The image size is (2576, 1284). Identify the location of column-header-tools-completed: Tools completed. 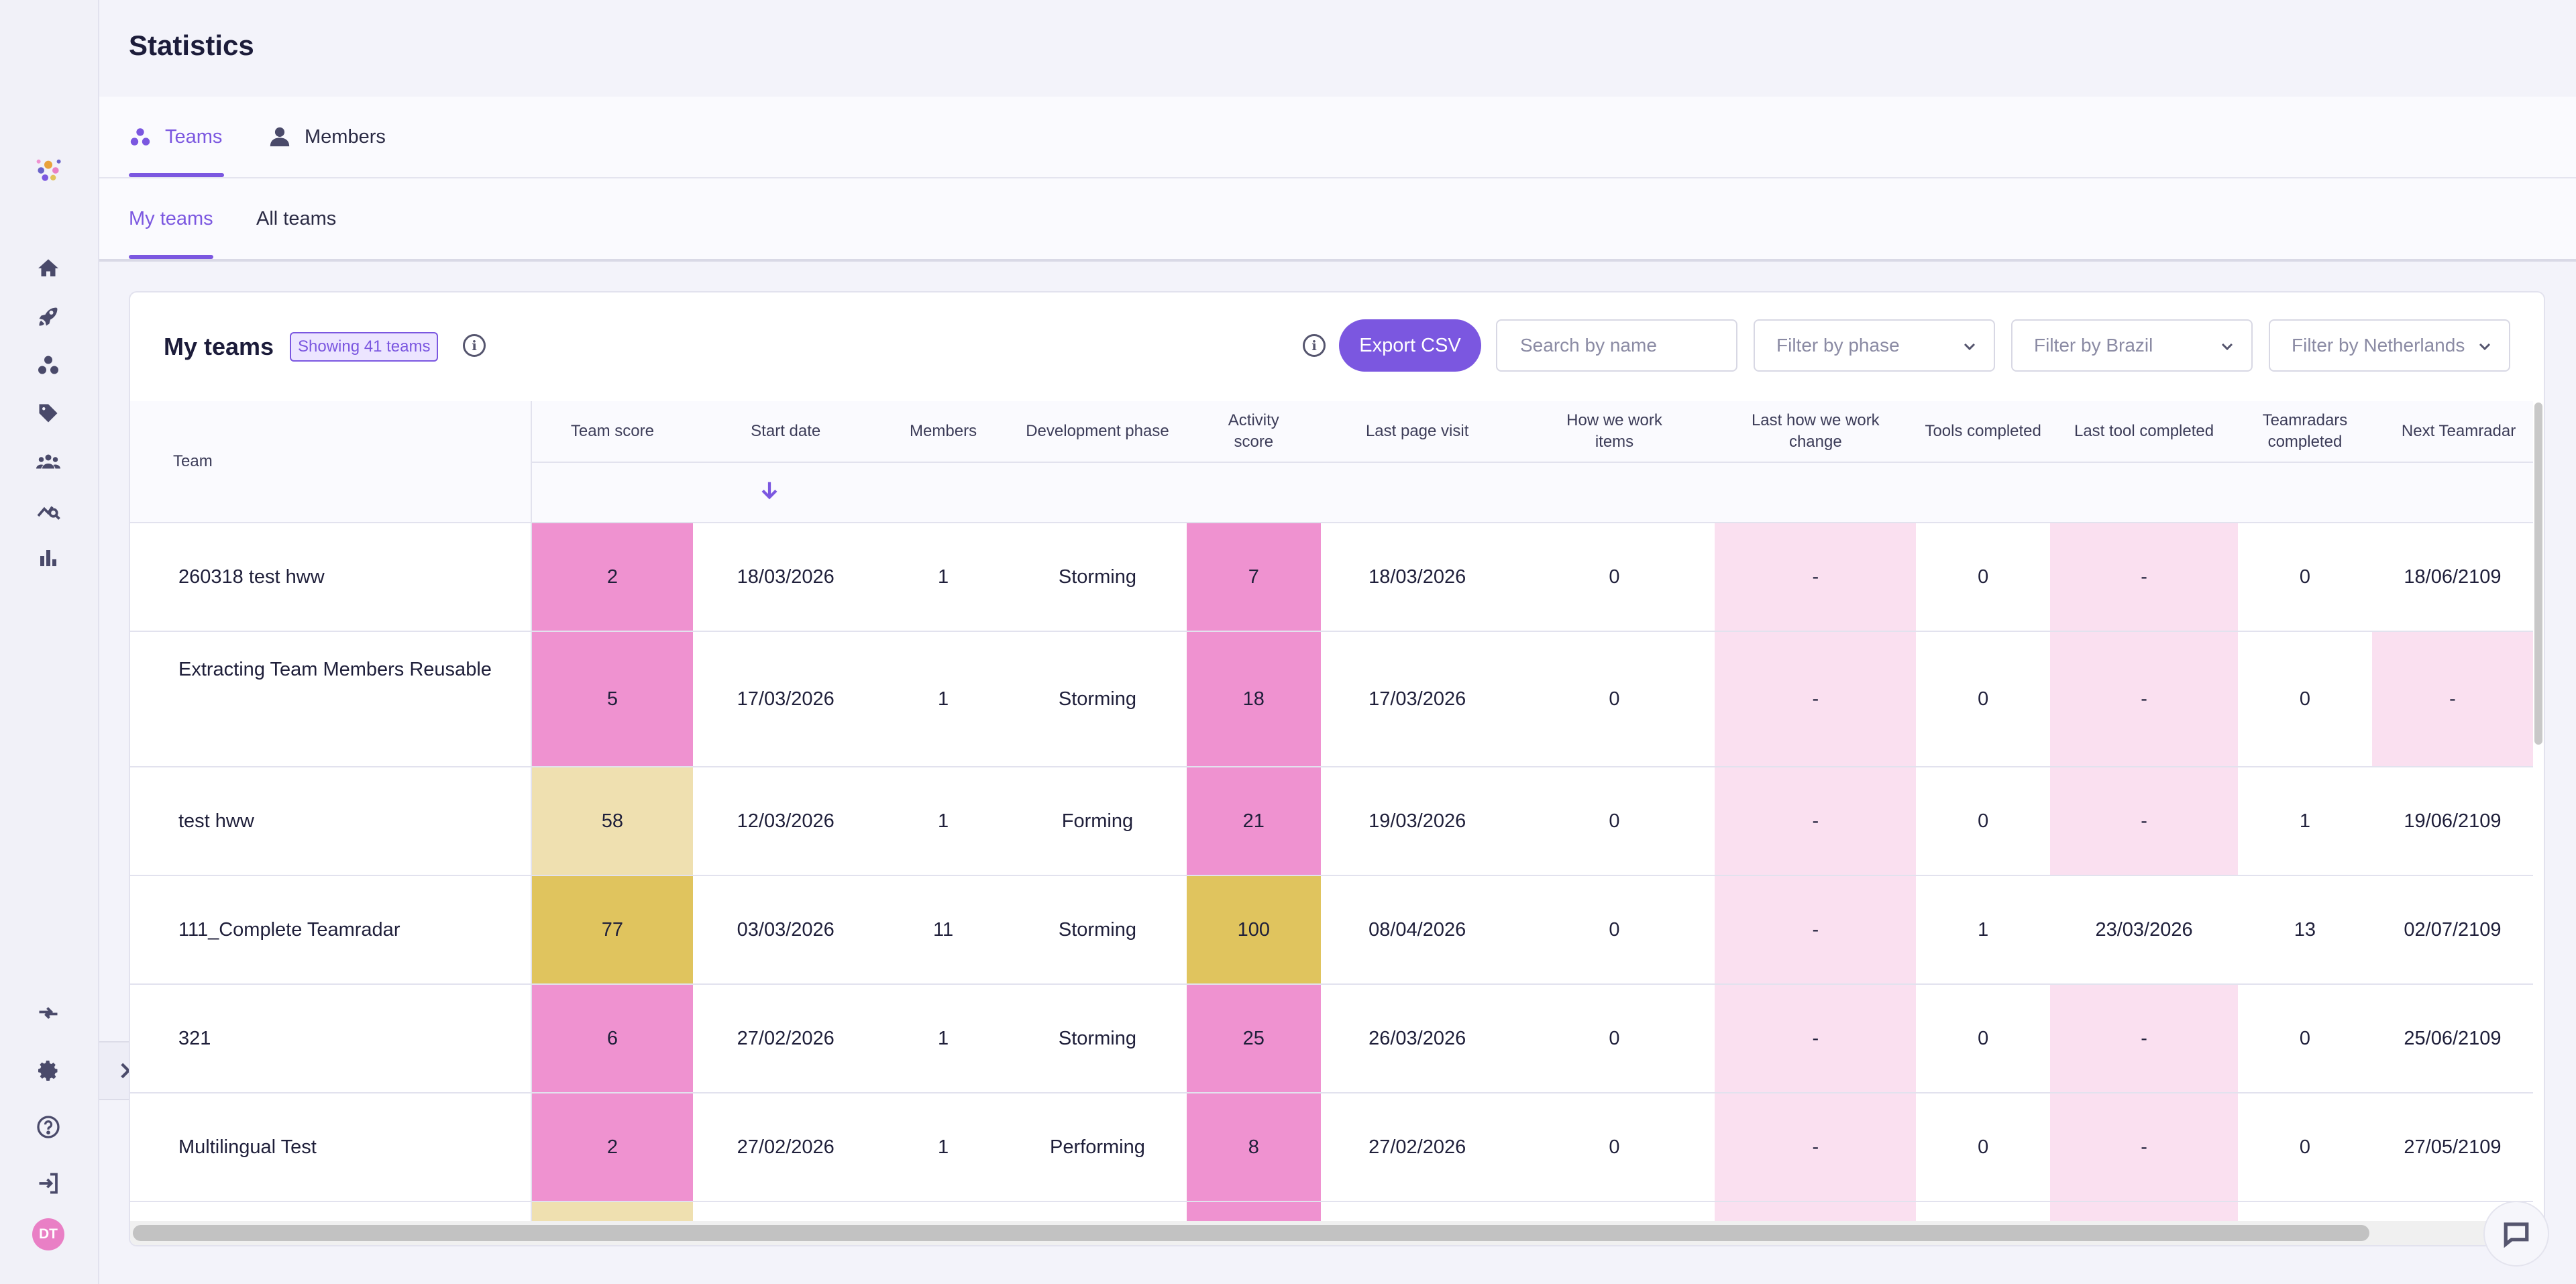
(1983, 432).